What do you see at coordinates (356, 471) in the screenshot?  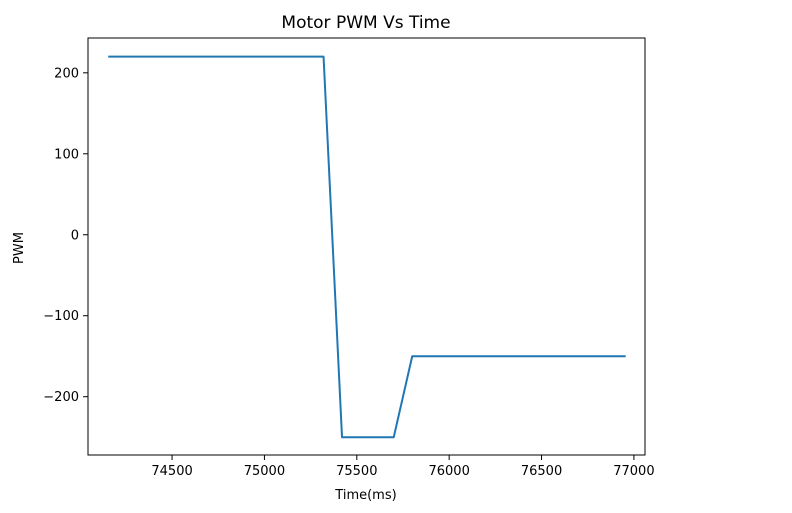 I see `x-tick-label: 75500` at bounding box center [356, 471].